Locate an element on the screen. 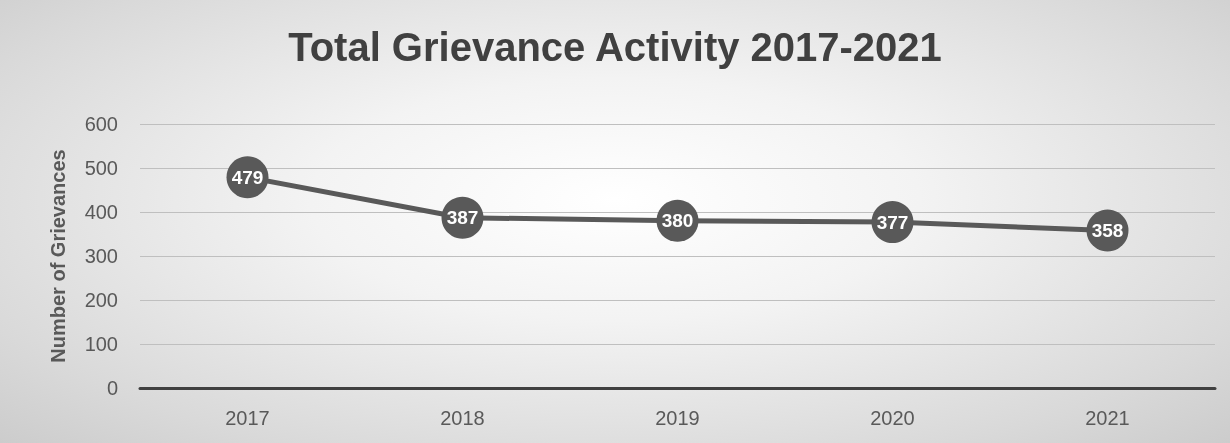  y-tick-label: 400 is located at coordinates (101, 212).